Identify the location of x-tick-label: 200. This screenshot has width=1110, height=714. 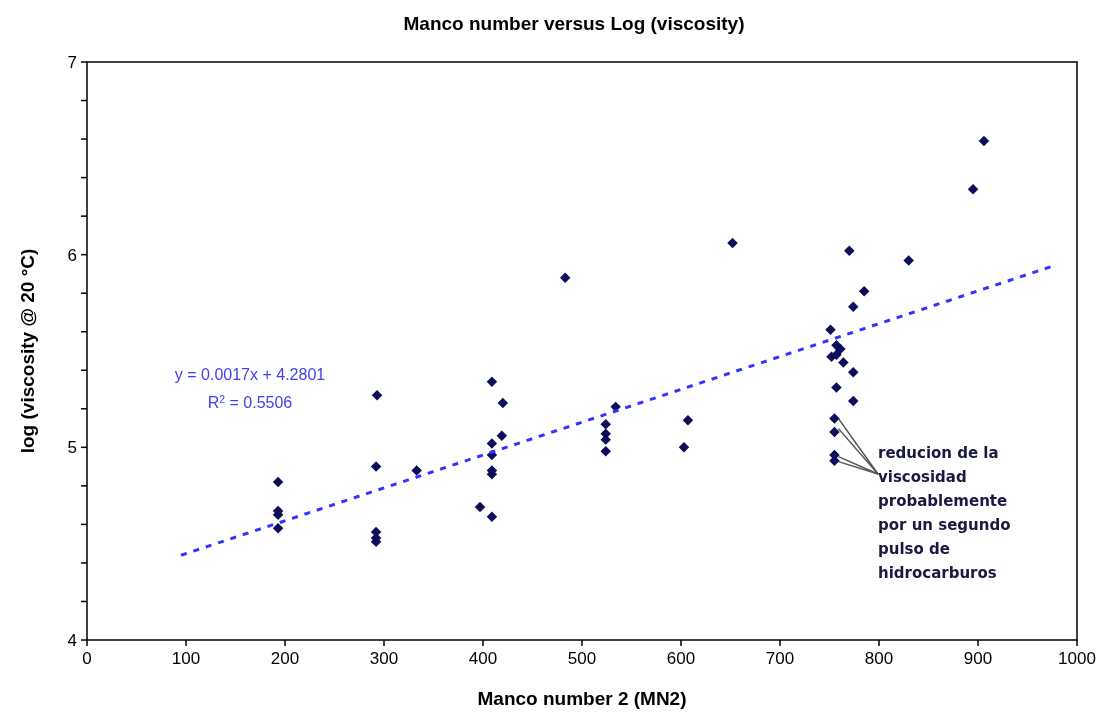
(285, 658).